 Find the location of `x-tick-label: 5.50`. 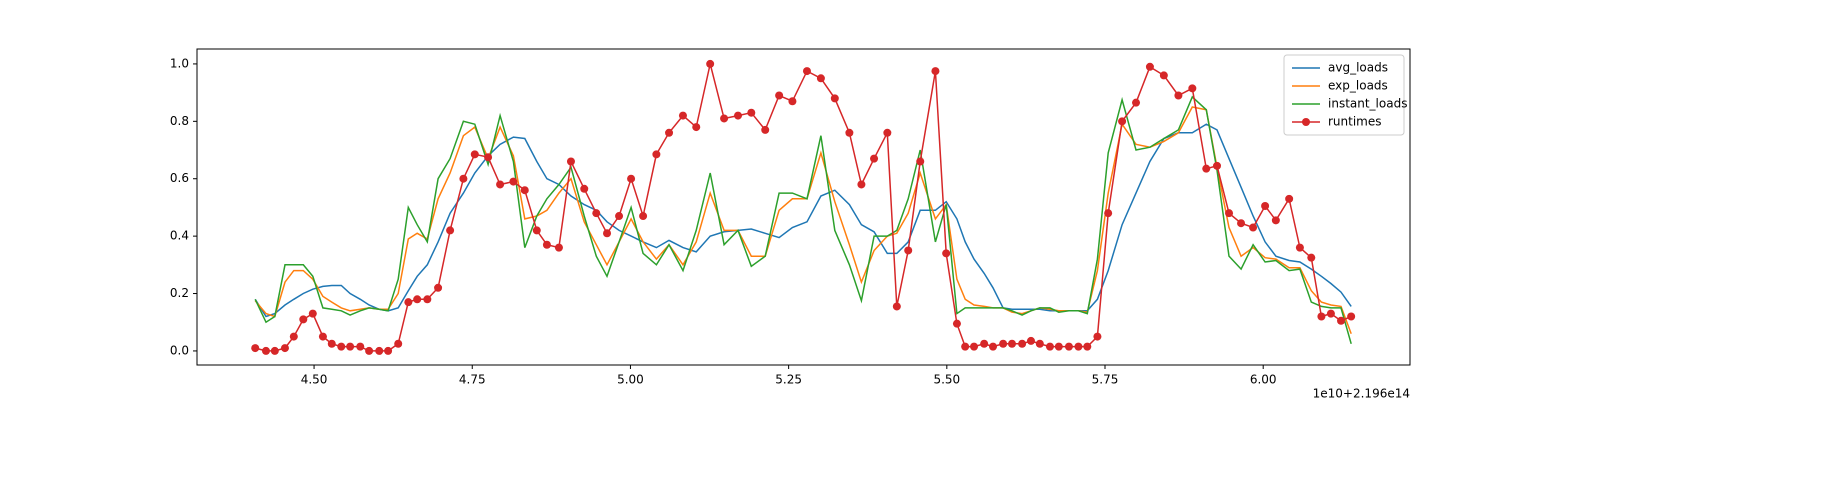

x-tick-label: 5.50 is located at coordinates (946, 380).